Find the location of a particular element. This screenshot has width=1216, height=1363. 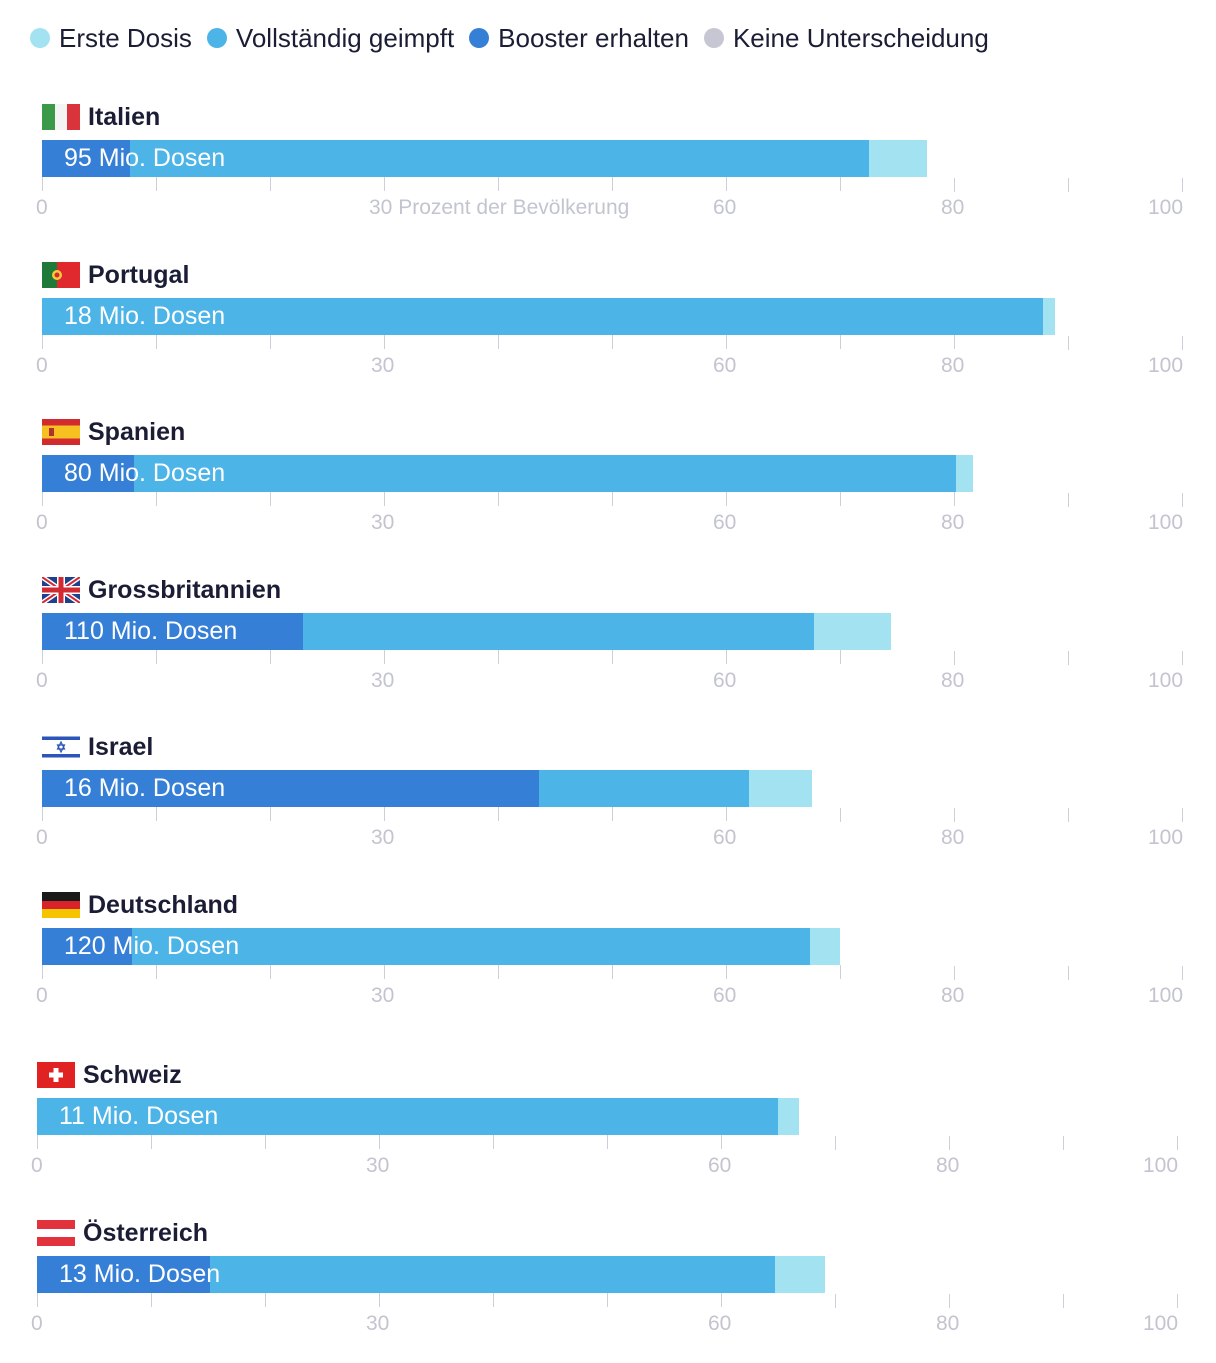

legend-item: Keine Unterscheidung is located at coordinates (846, 38).